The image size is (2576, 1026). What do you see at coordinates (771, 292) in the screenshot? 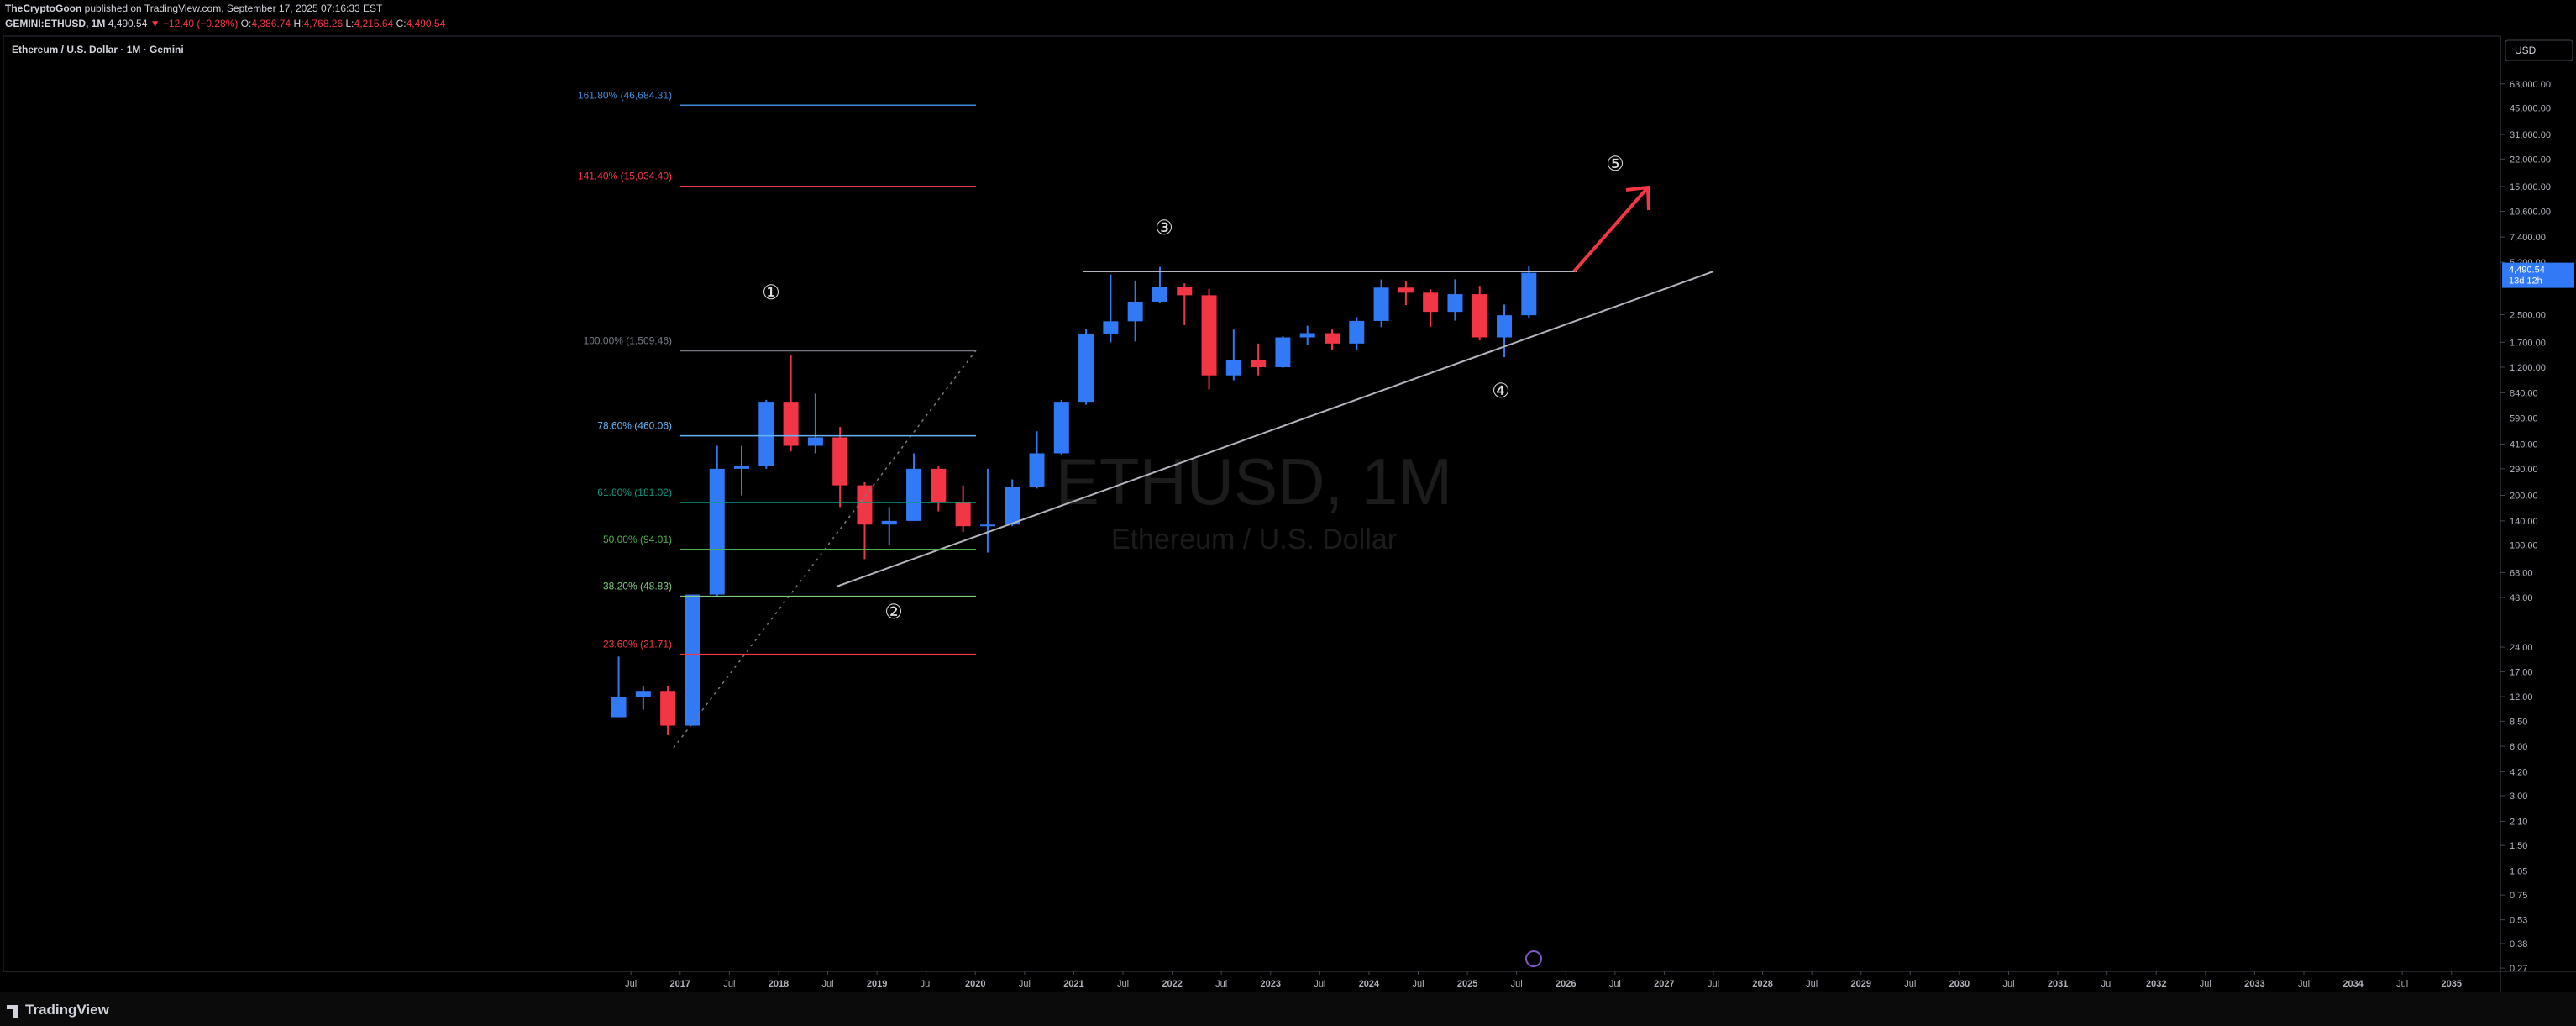
I see `wave-label: ①` at bounding box center [771, 292].